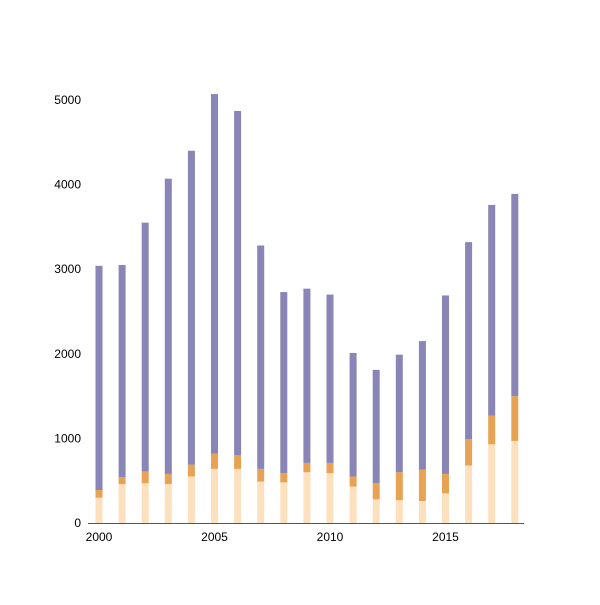 This screenshot has width=600, height=605. I want to click on y-tick-label: 5000, so click(67, 100).